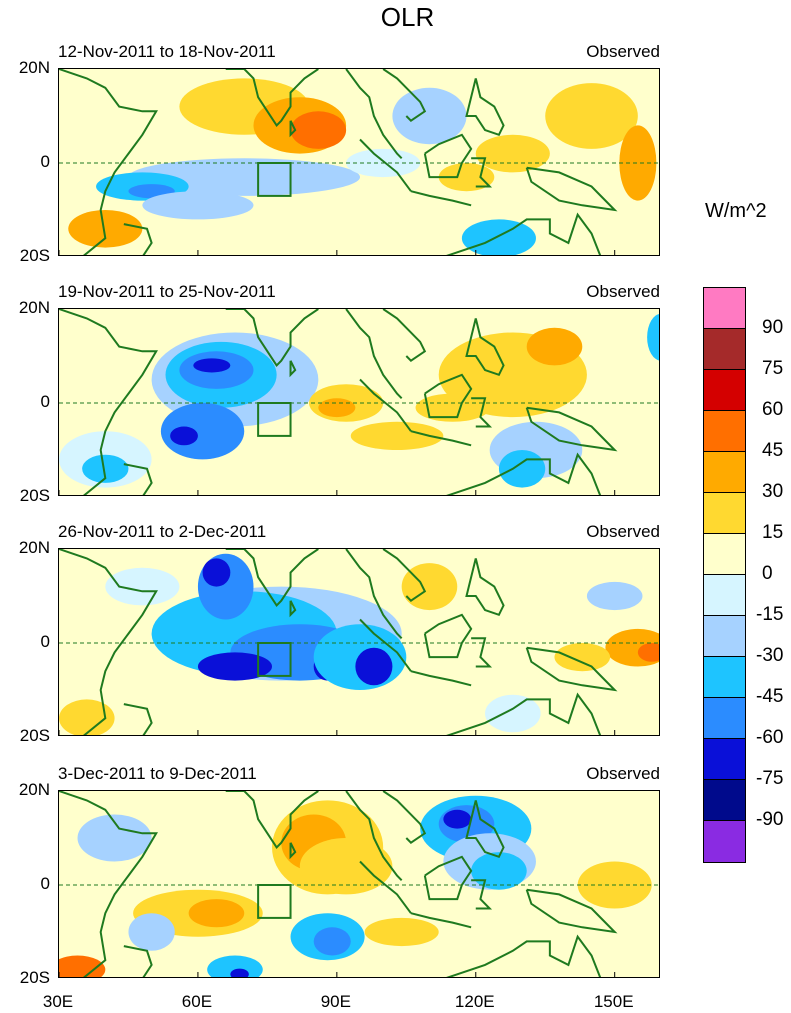 The image size is (791, 1013). What do you see at coordinates (770, 737) in the screenshot?
I see `colorbar-label: -60` at bounding box center [770, 737].